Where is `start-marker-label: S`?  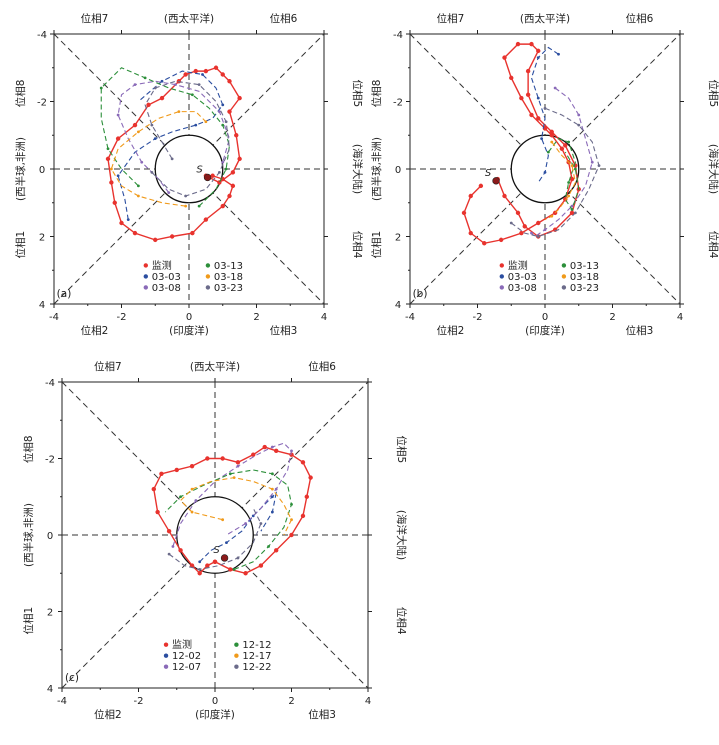 start-marker-label: S is located at coordinates (216, 550).